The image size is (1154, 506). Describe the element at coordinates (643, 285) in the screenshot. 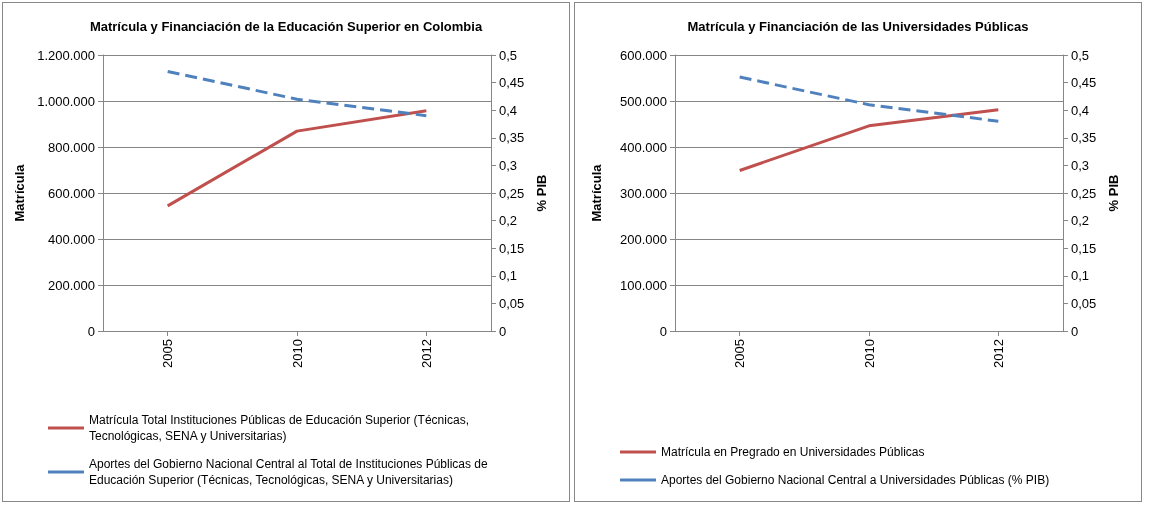

I see `y-tick-label: 100.000` at that location.